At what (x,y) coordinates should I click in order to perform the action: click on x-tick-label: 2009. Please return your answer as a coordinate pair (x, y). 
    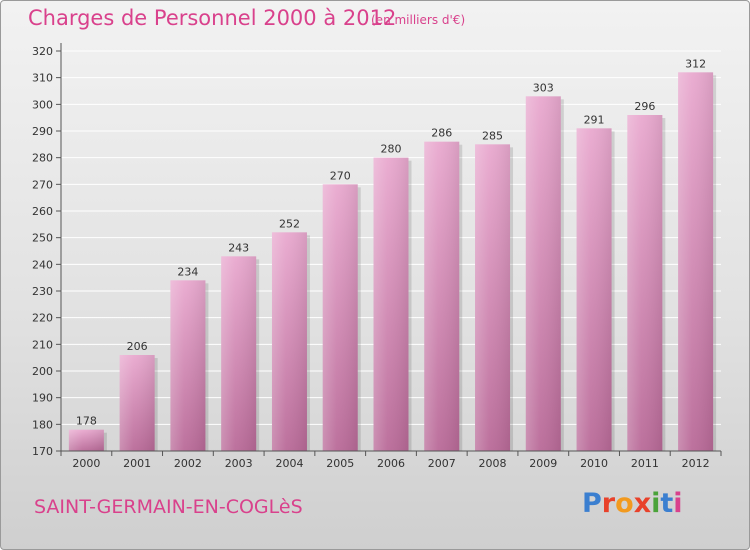
    Looking at the image, I should click on (543, 463).